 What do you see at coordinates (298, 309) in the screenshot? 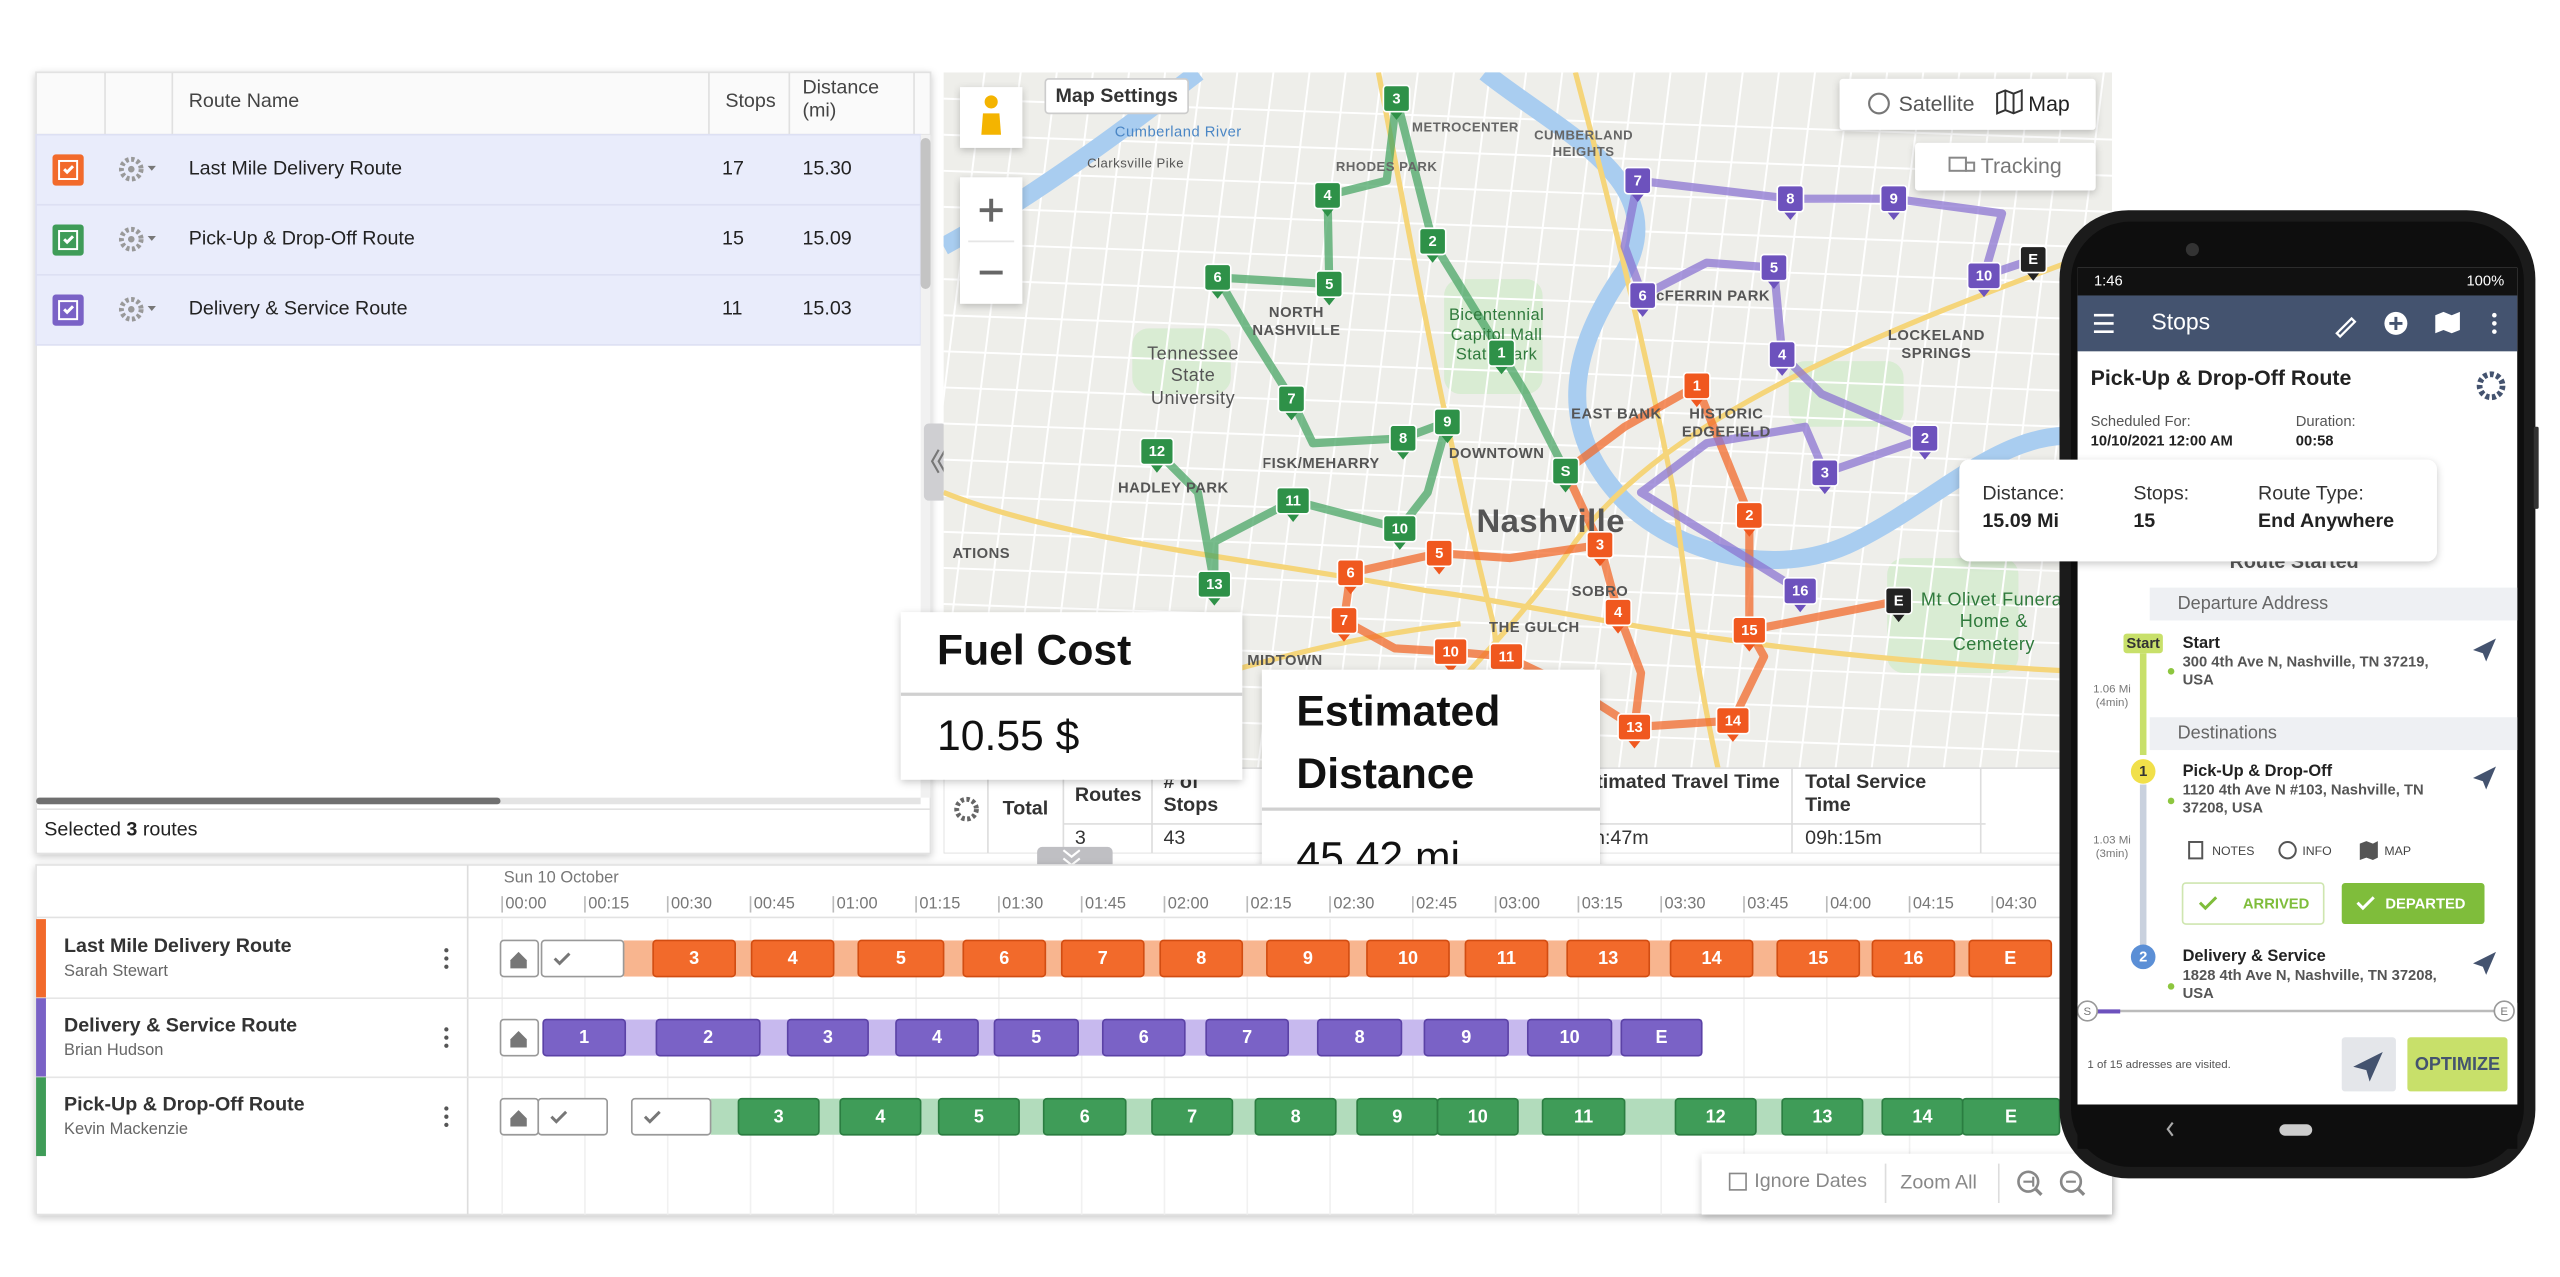
I see `route-name: Delivery & Service Route` at bounding box center [298, 309].